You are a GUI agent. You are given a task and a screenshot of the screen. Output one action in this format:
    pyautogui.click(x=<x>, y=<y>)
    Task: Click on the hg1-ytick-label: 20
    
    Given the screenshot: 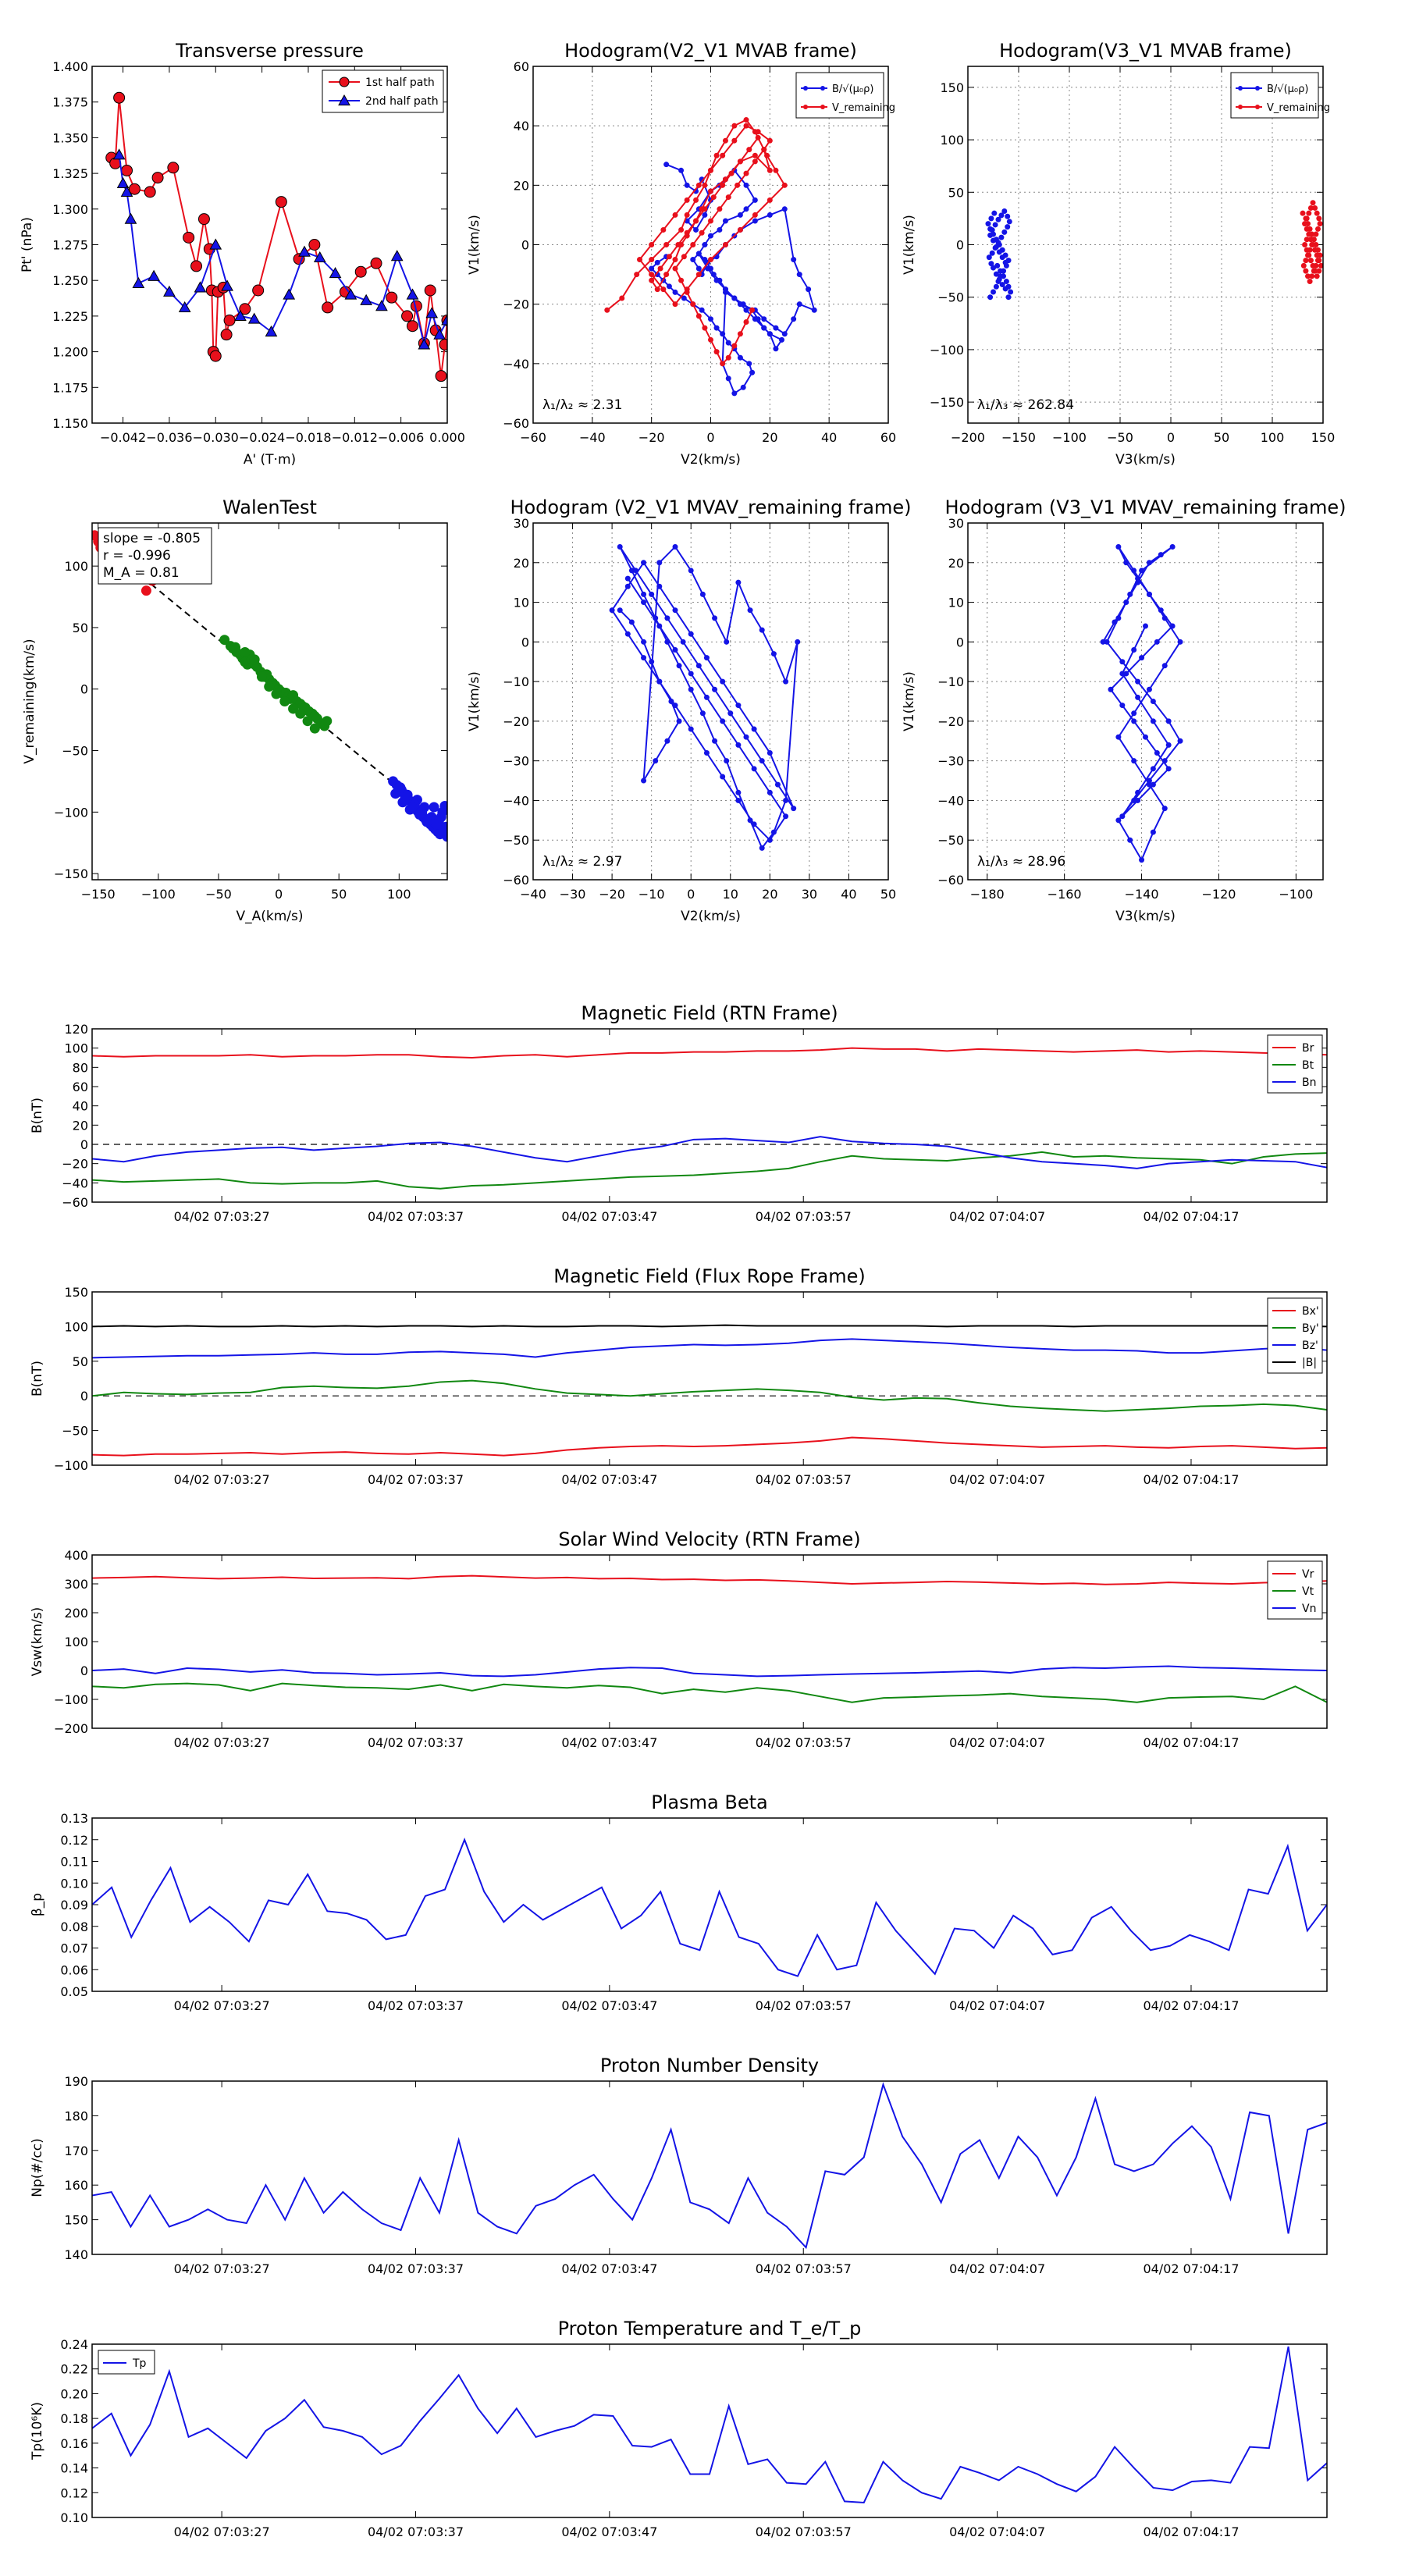 What is the action you would take?
    pyautogui.click(x=521, y=185)
    